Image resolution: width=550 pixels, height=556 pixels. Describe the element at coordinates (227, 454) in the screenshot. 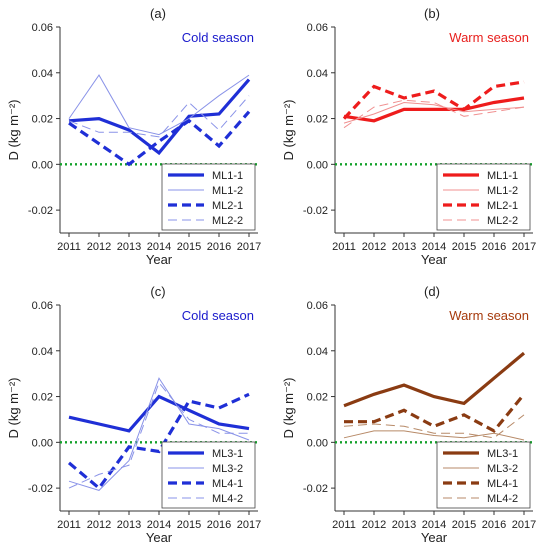

I see `legend-label: ML3-1` at that location.